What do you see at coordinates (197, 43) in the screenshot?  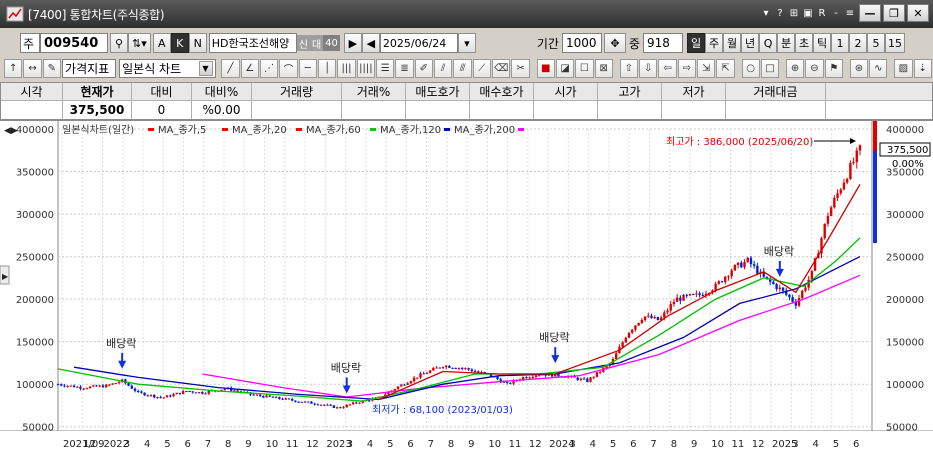 I see `btn-n: N` at bounding box center [197, 43].